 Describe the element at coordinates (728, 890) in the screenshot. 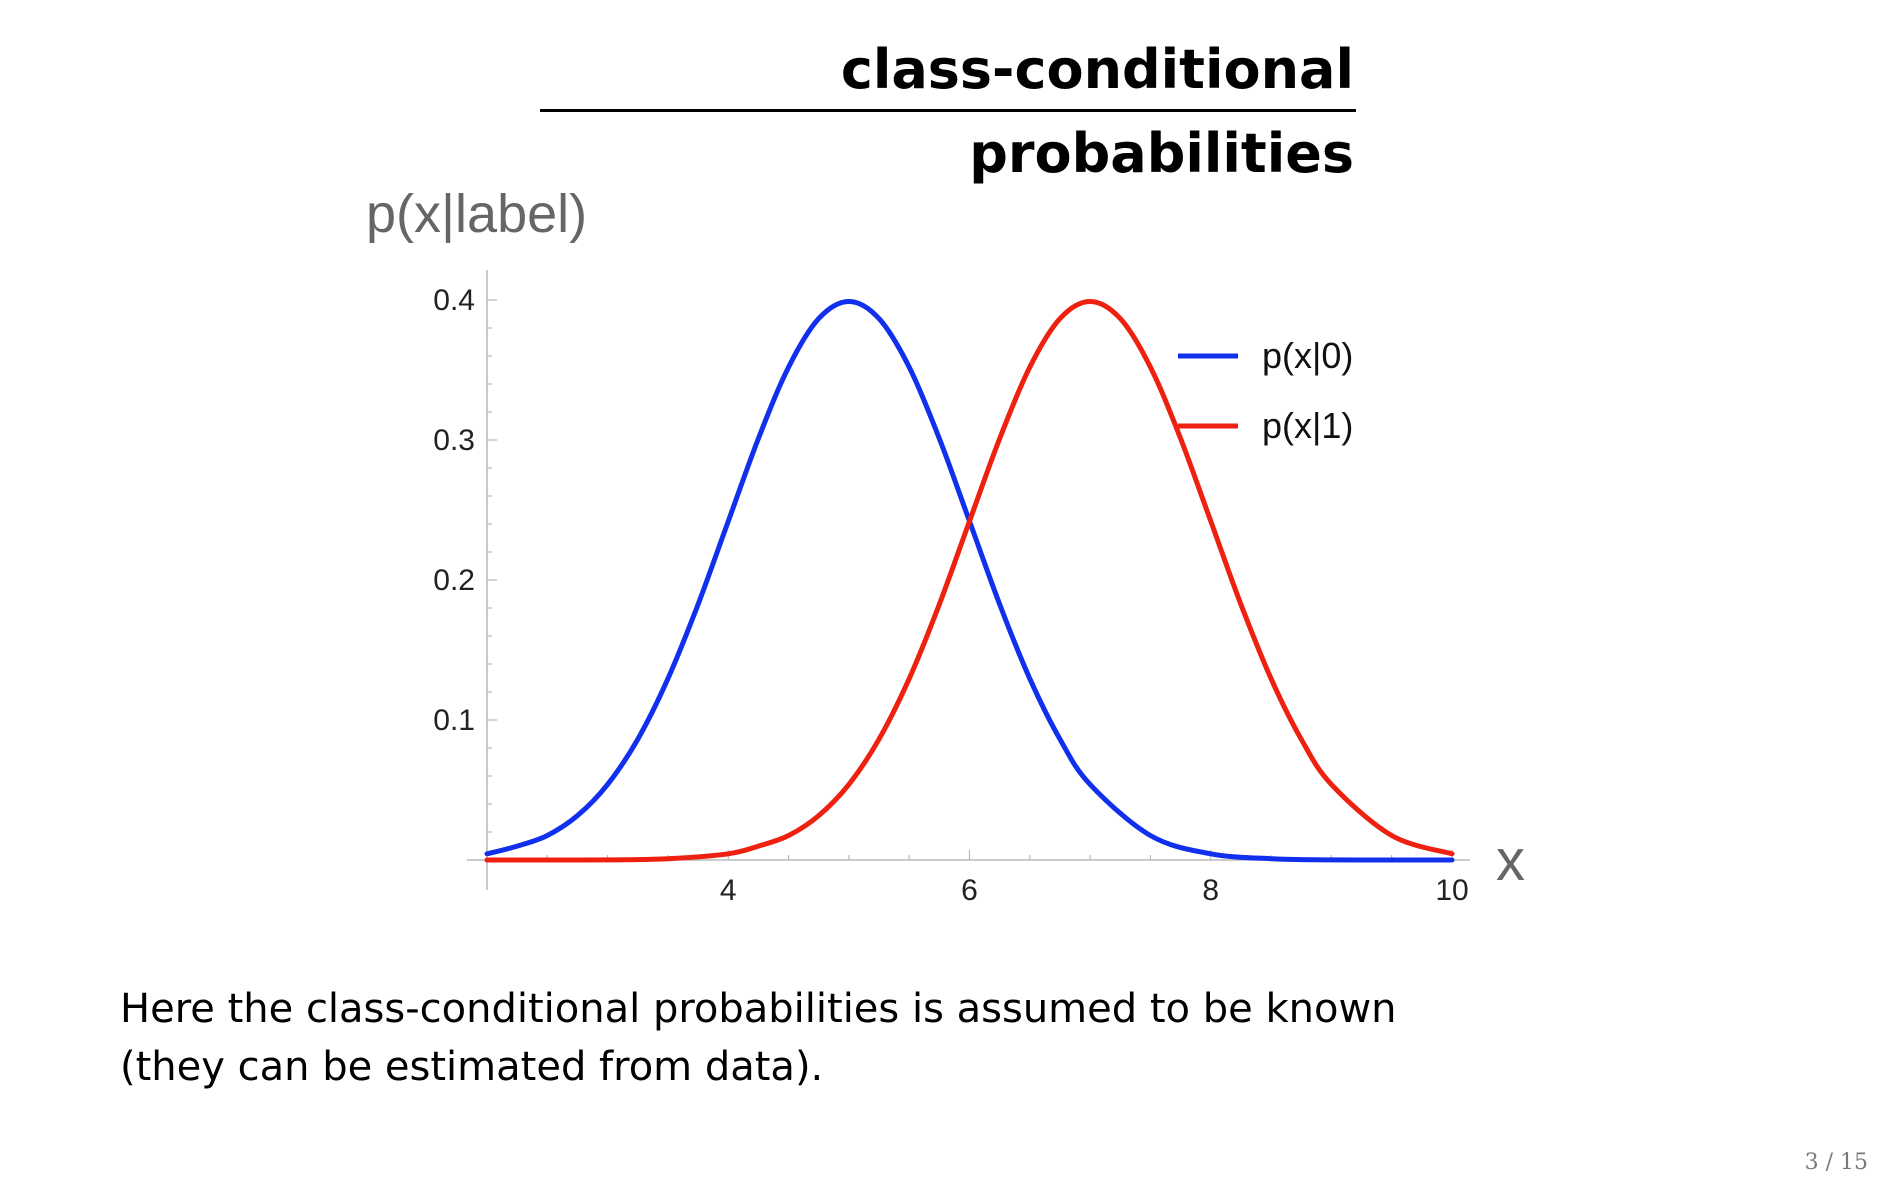

I see `x-tick-label: 4` at that location.